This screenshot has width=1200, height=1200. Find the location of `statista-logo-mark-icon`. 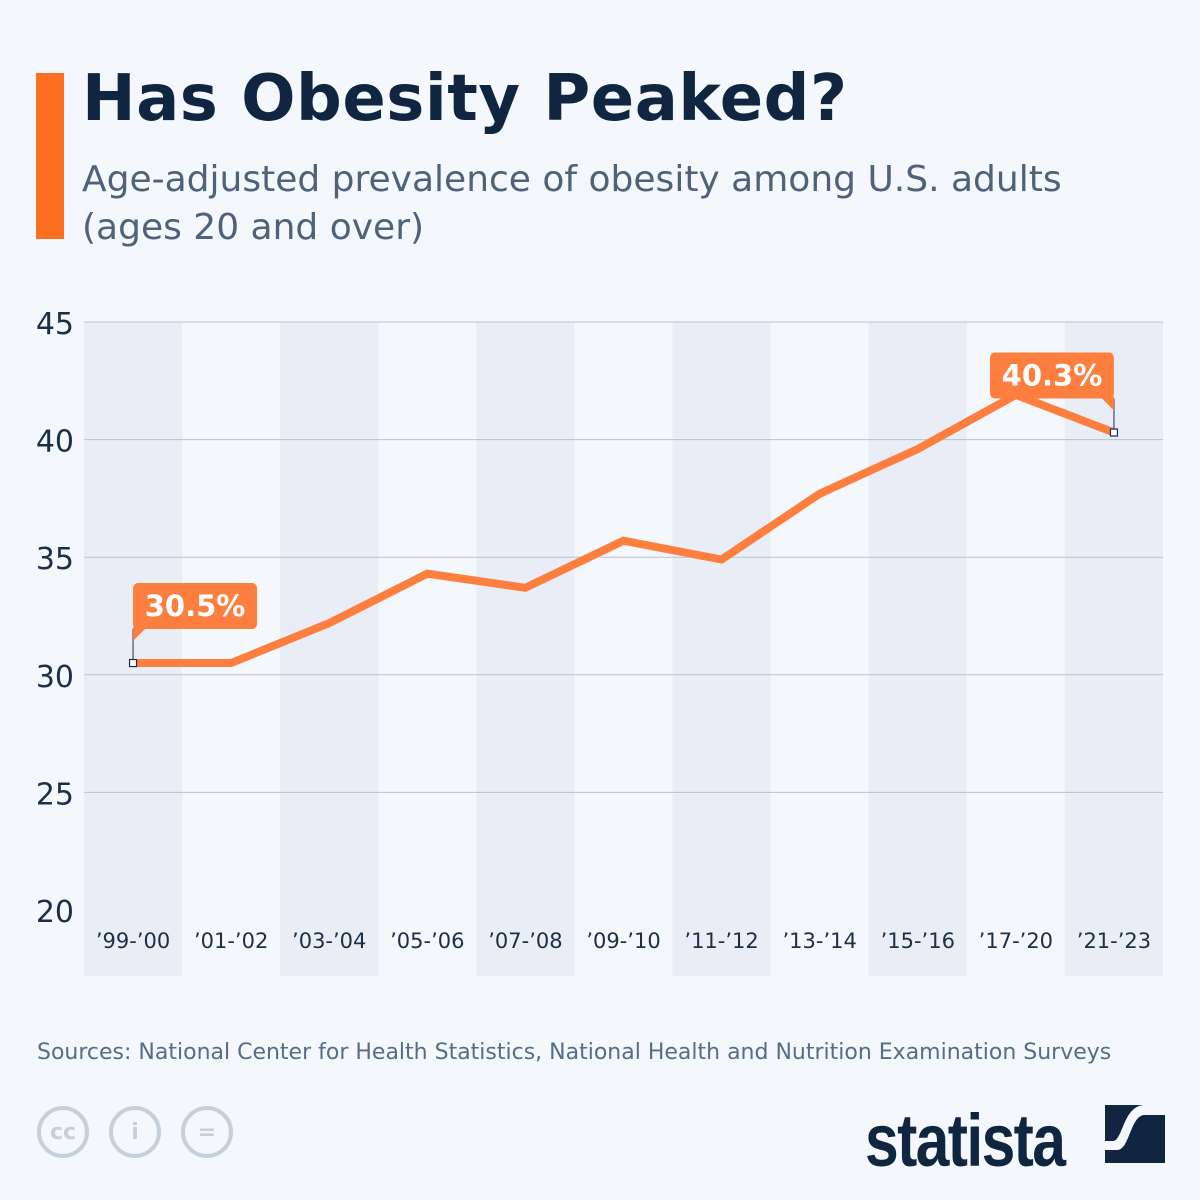

statista-logo-mark-icon is located at coordinates (1135, 1134).